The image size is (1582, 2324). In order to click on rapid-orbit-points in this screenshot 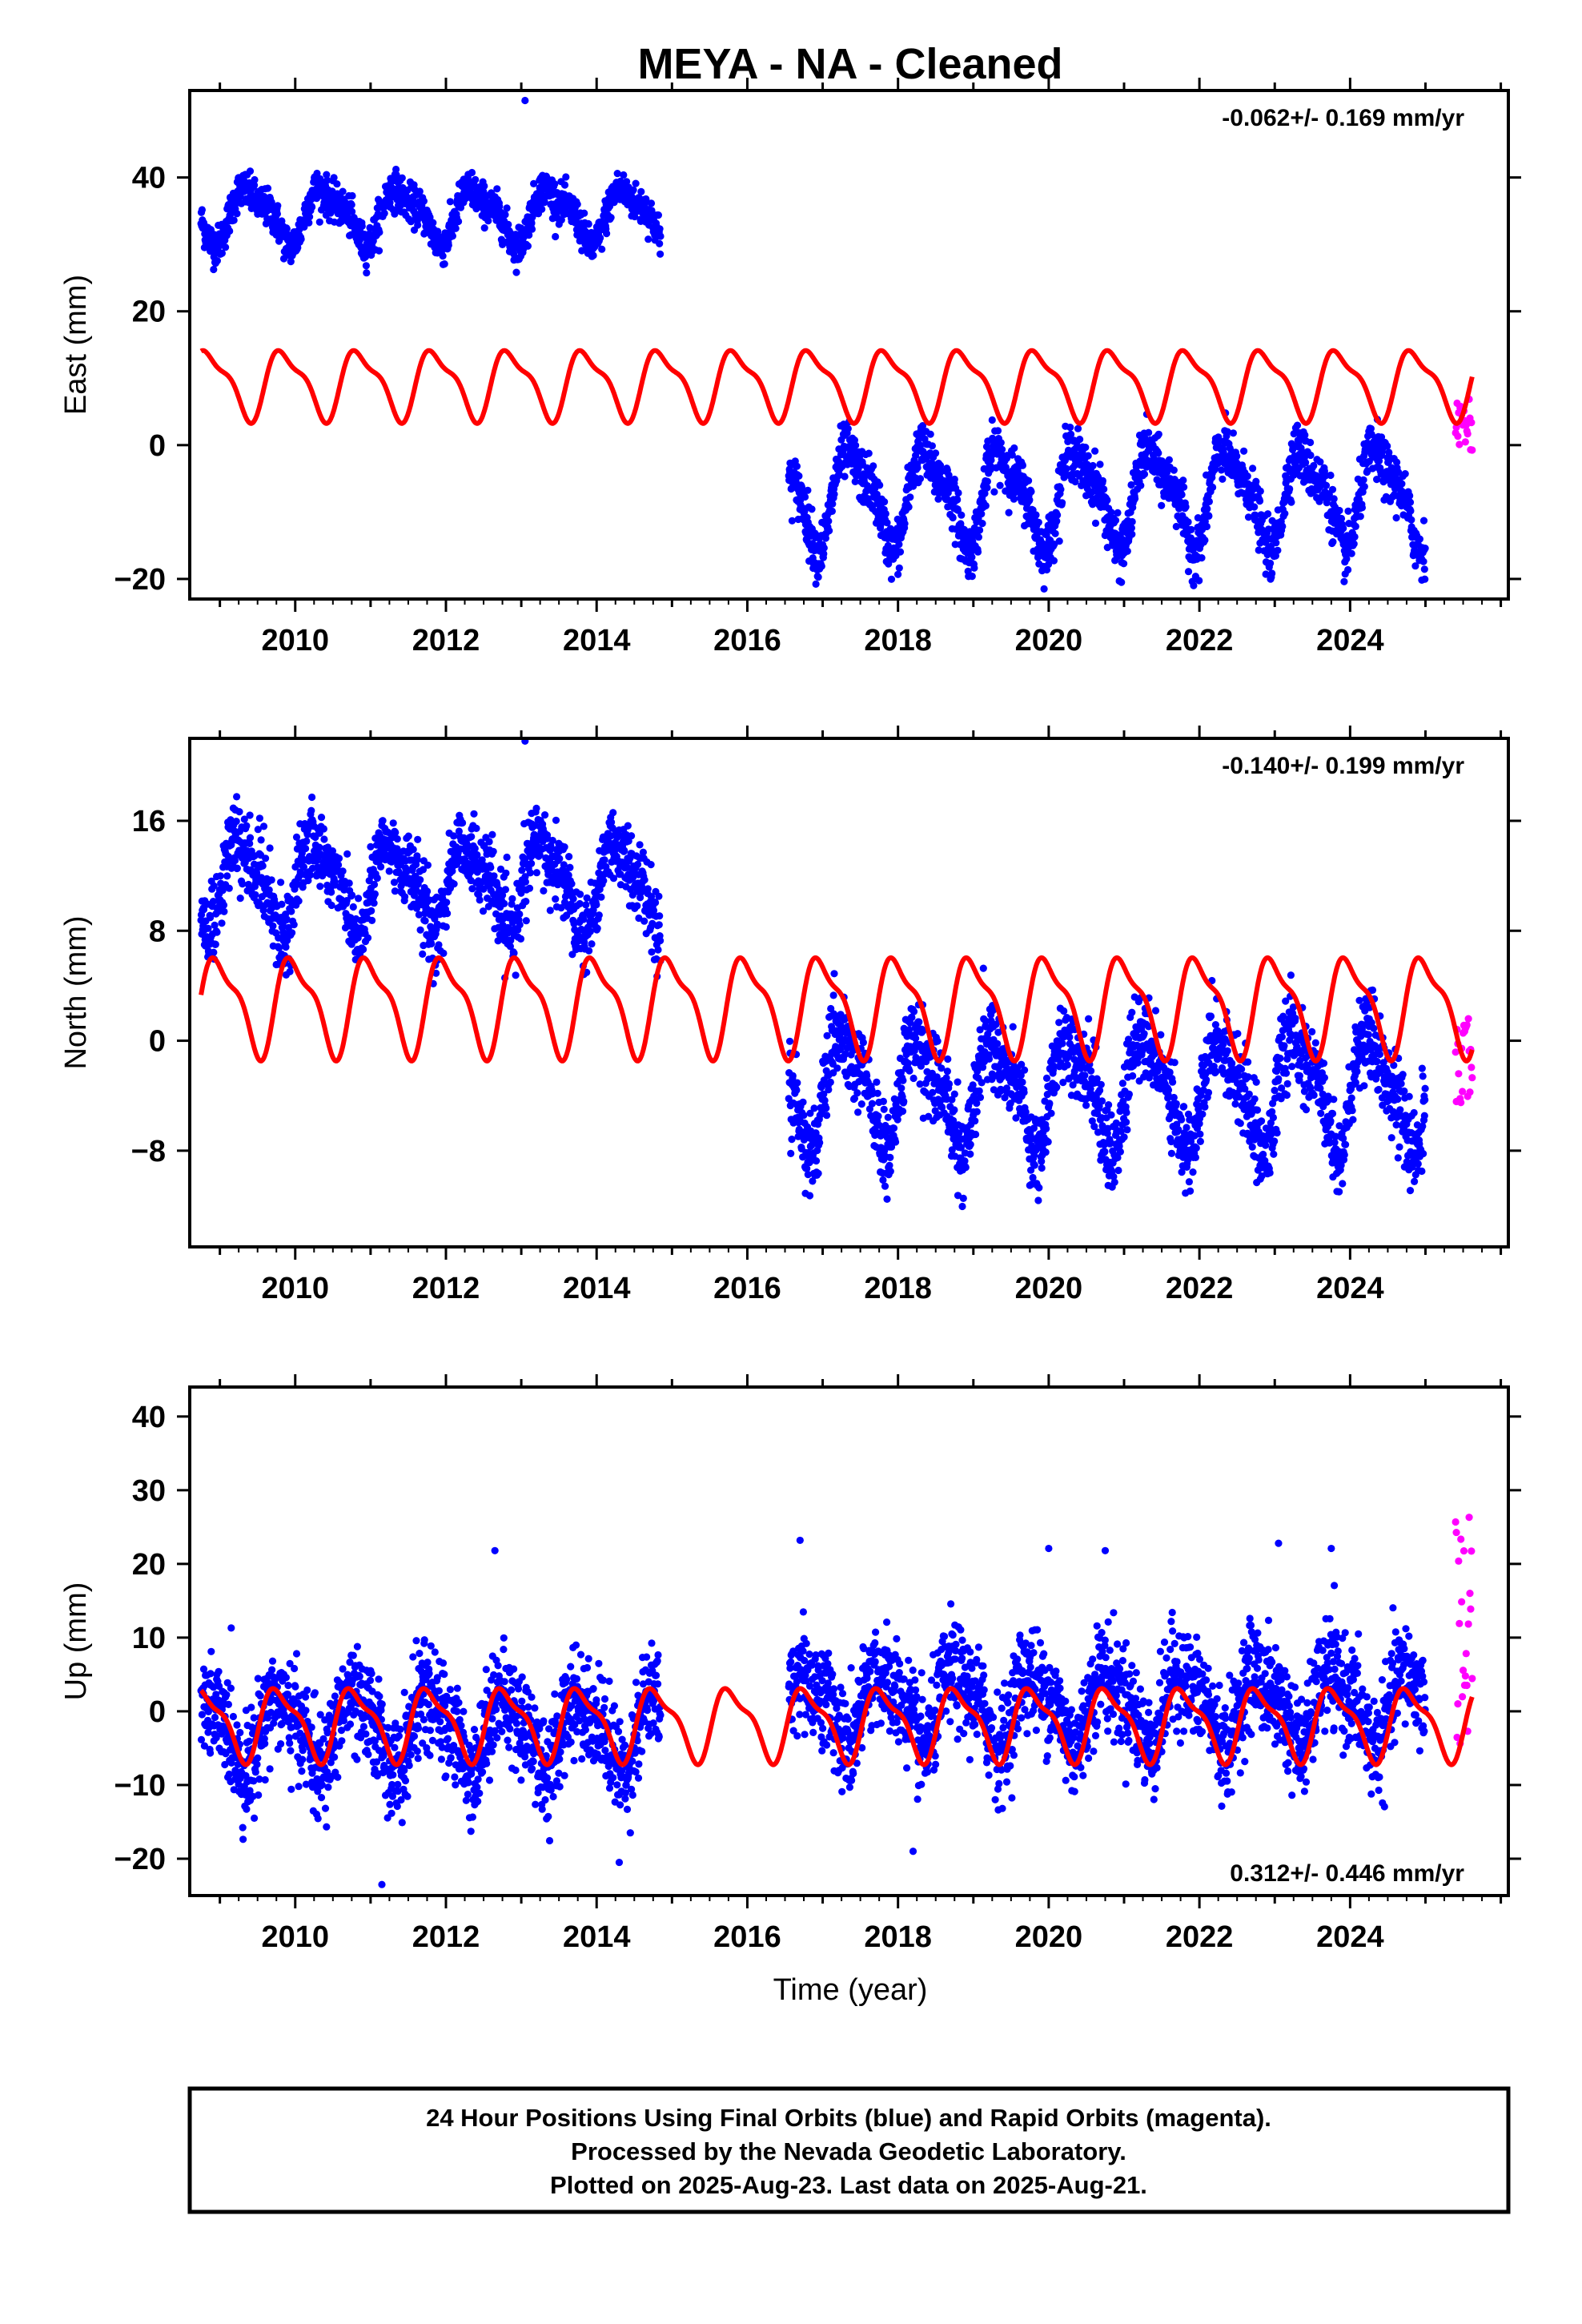, I will do `click(1464, 424)`.